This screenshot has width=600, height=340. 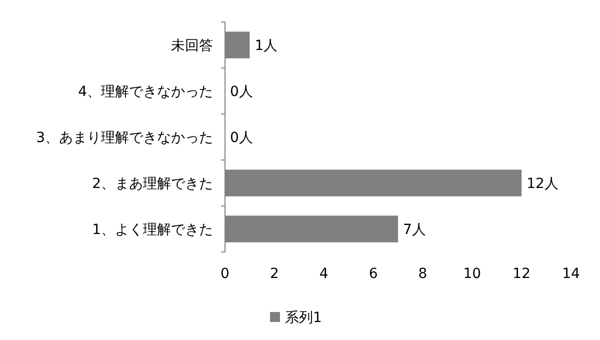 I want to click on data-label: 1人, so click(x=266, y=46).